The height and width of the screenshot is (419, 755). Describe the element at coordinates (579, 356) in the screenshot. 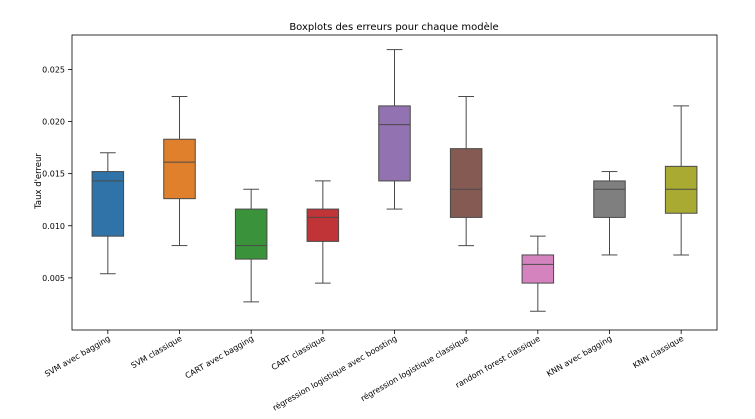

I see `x-tick-label: KNN avec bagging` at that location.